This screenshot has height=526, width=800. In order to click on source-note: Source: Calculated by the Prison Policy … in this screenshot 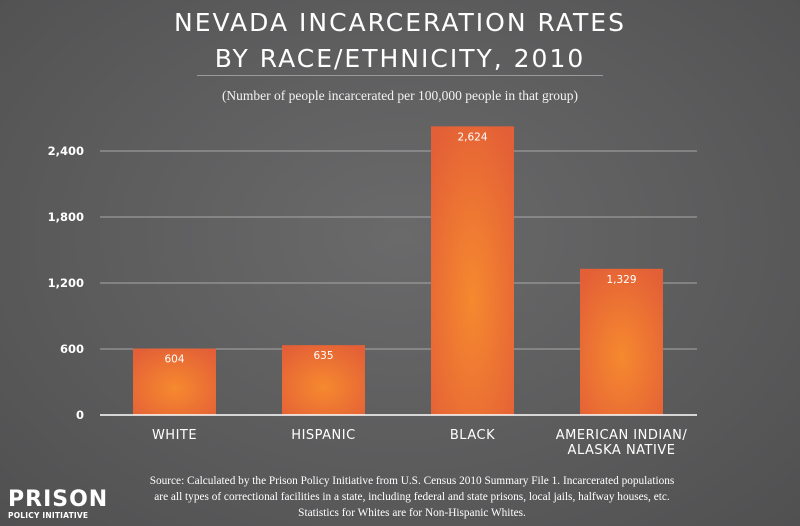, I will do `click(412, 497)`.